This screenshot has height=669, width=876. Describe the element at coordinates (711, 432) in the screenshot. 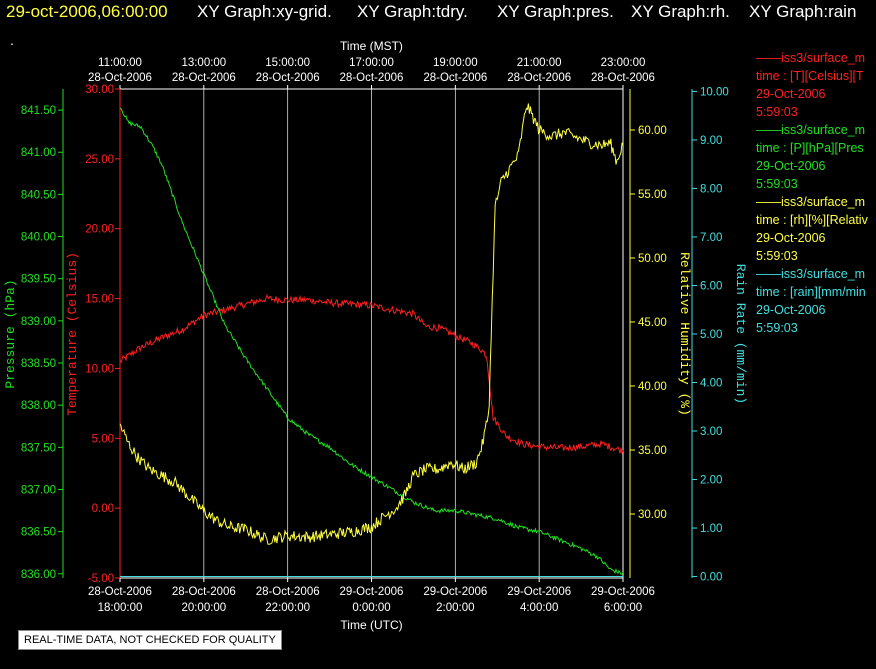

I see `rain-tick-label: 3.00` at that location.